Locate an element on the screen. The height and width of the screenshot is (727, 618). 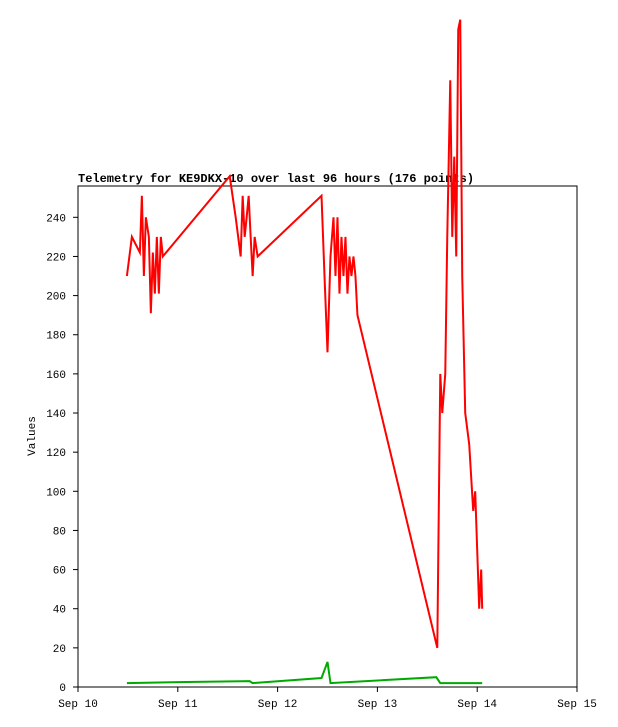
y-axis-label: Values is located at coordinates (33, 436).